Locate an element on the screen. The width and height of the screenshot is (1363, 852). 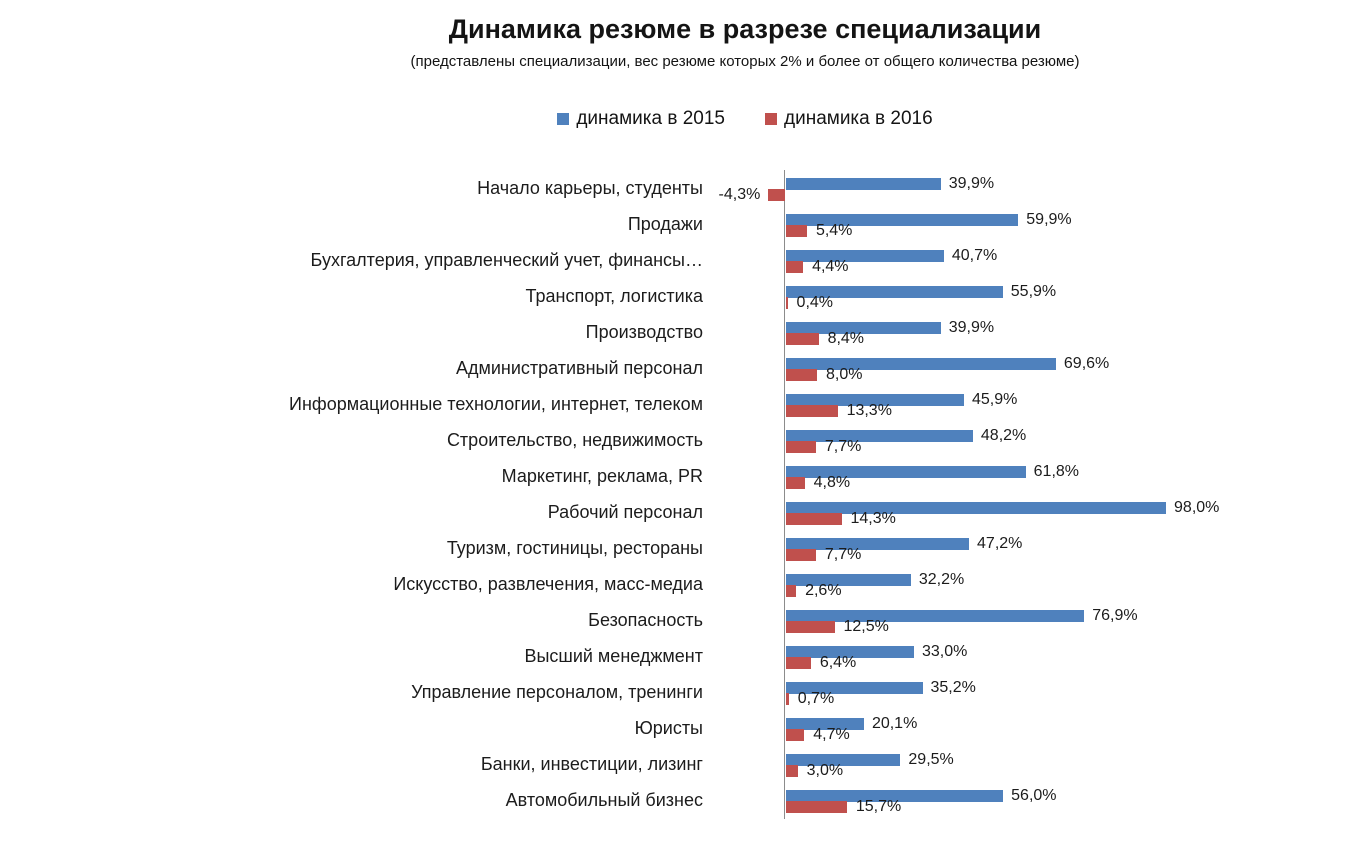
value-label-2016: 12,5% is located at coordinates (866, 626).